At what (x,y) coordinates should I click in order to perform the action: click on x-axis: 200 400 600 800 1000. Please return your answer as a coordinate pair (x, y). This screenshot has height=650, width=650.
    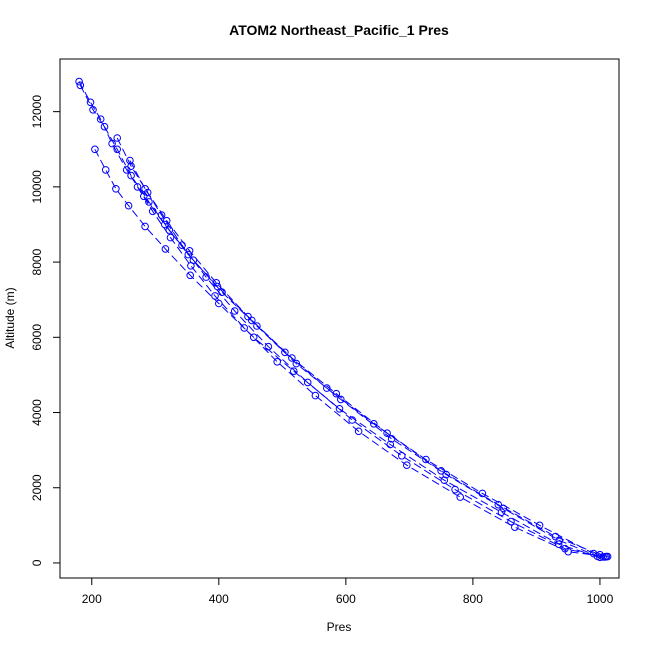
    Looking at the image, I should click on (348, 591).